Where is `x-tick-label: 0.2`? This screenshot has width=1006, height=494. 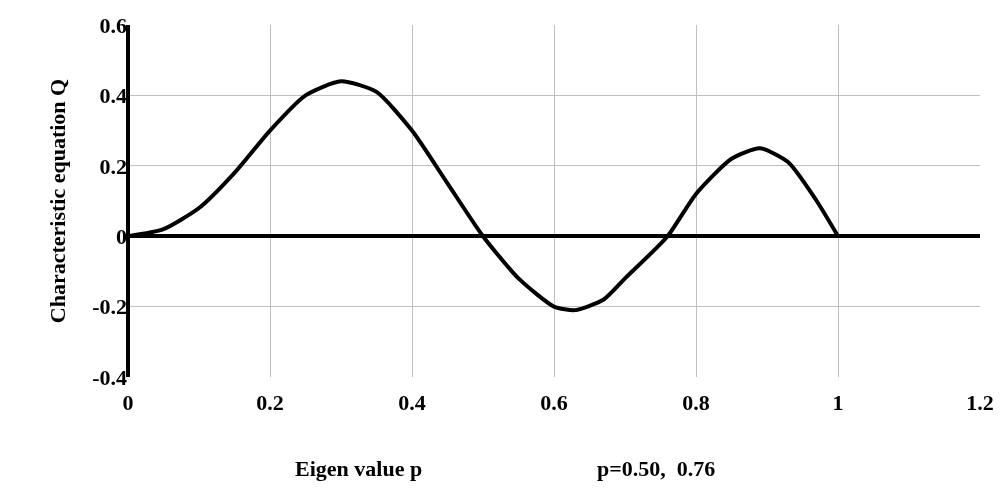
x-tick-label: 0.2 is located at coordinates (270, 402).